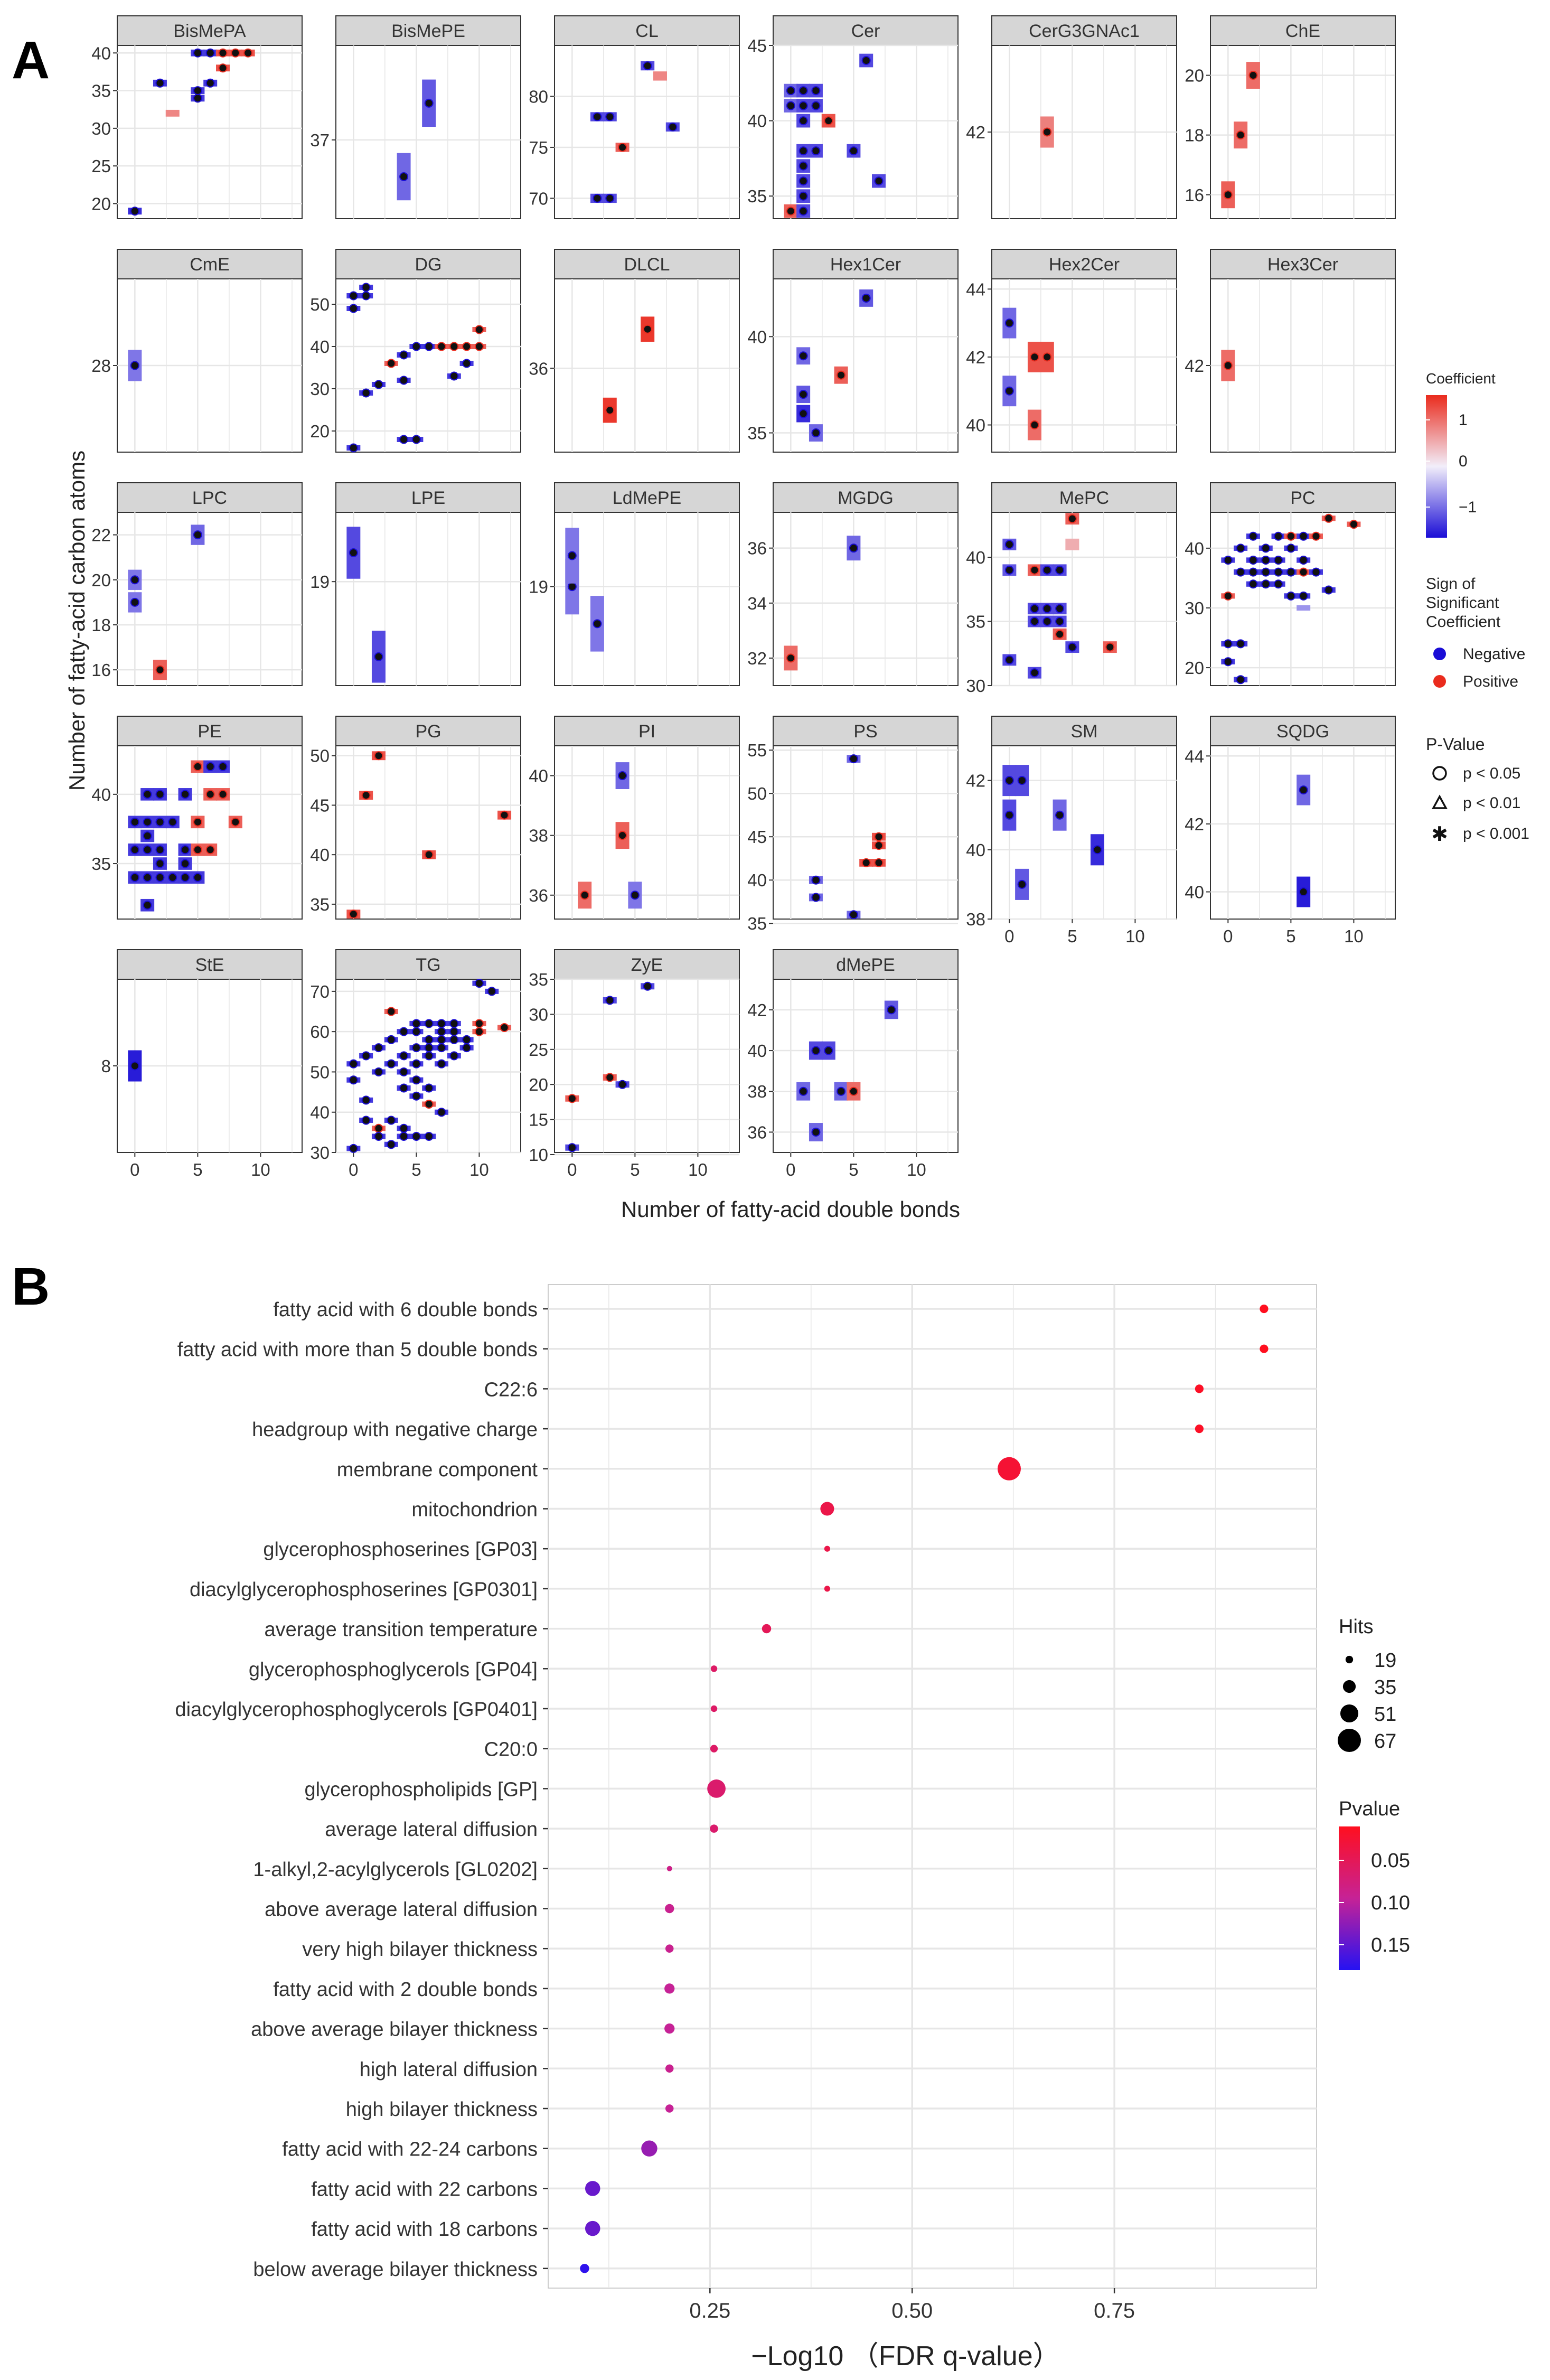 The image size is (1550, 2380). What do you see at coordinates (1290, 351) in the screenshot?
I see `facet-Hex3Cer: Hex3Cer 42` at bounding box center [1290, 351].